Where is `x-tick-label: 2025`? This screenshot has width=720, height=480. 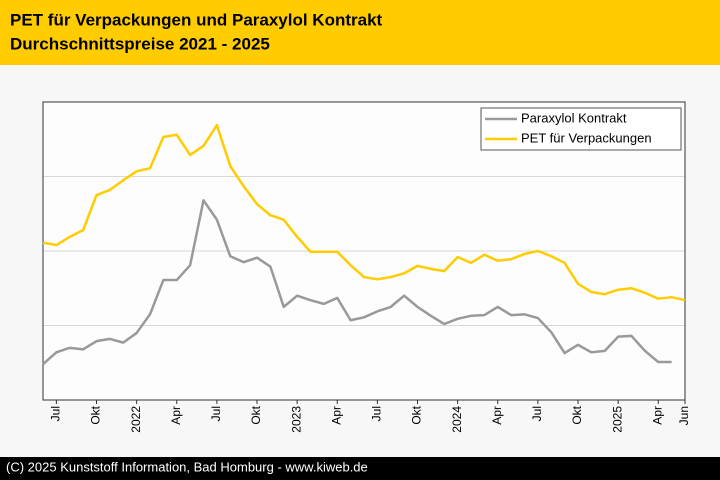
x-tick-label: 2025 is located at coordinates (617, 419).